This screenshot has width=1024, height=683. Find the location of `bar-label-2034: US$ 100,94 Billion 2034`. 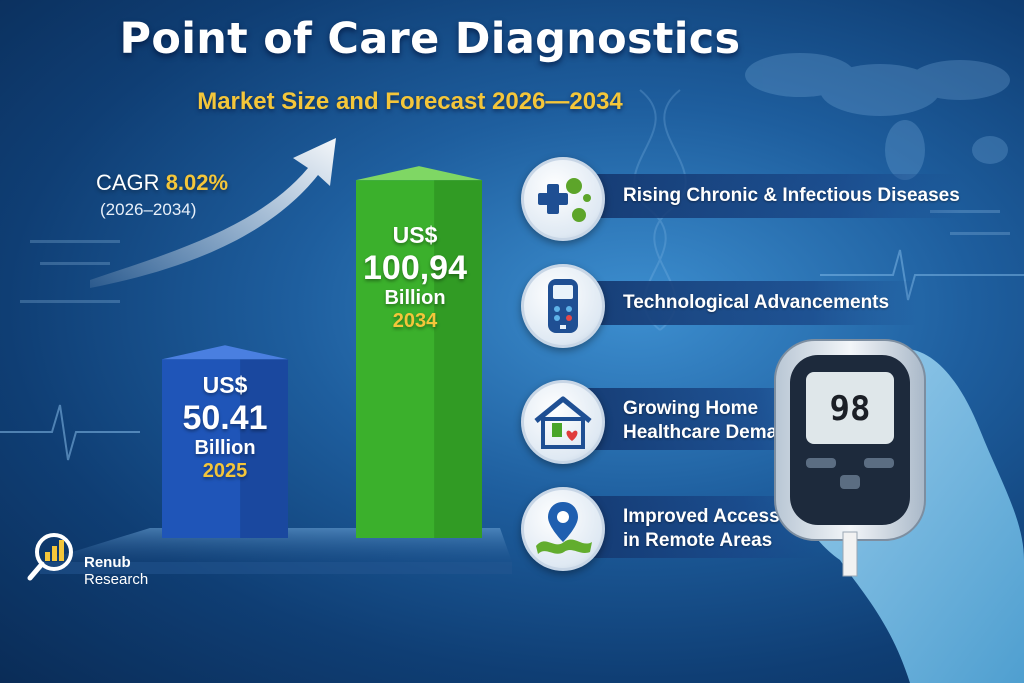

bar-label-2034: US$ 100,94 Billion 2034 is located at coordinates (415, 277).